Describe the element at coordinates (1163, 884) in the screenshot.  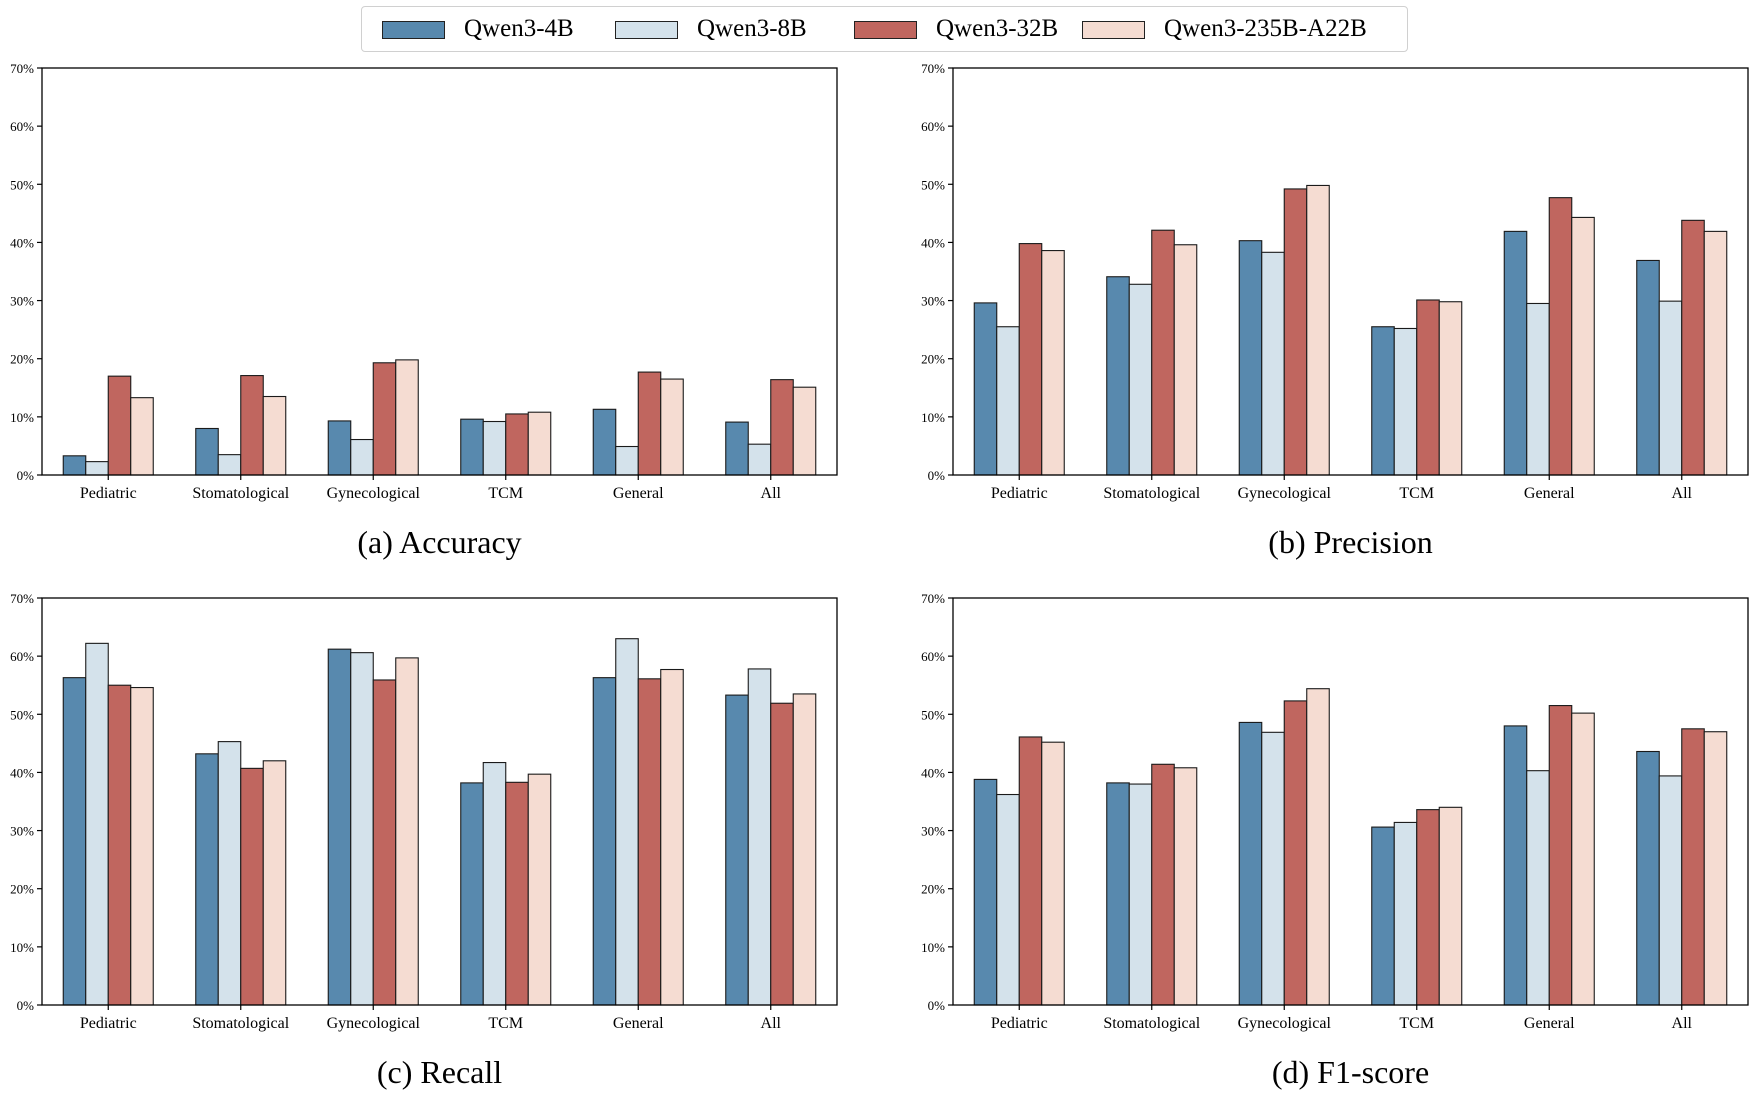
I see `bar-qwen3-32b-stomatological` at that location.